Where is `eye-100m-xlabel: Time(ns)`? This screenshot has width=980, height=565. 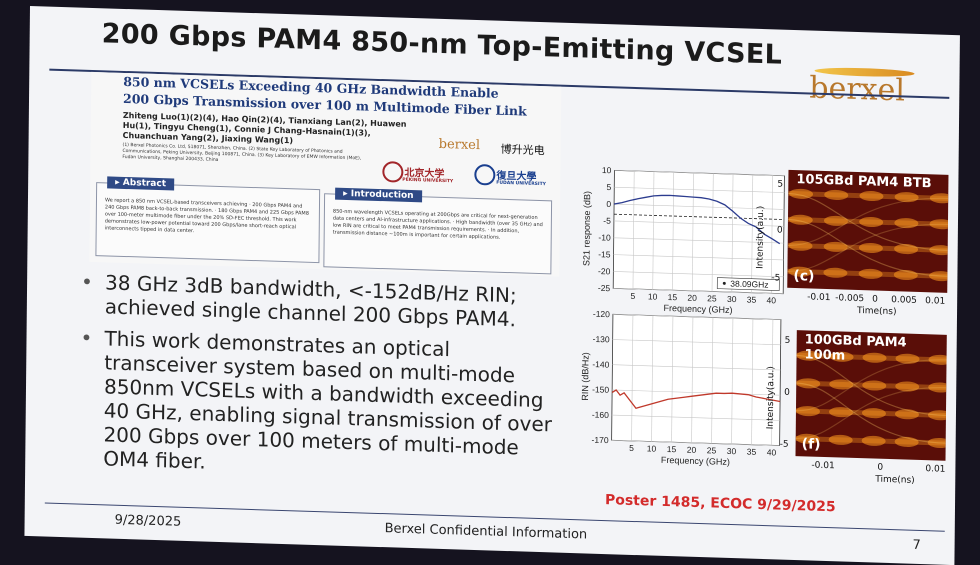 eye-100m-xlabel: Time(ns) is located at coordinates (895, 480).